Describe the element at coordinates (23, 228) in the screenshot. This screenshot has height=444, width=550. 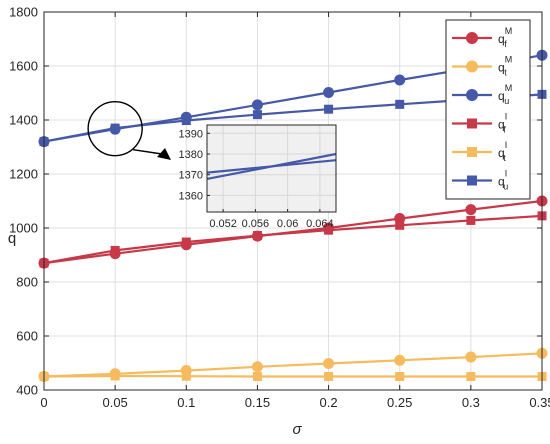
I see `y-tick-label: 1000` at that location.